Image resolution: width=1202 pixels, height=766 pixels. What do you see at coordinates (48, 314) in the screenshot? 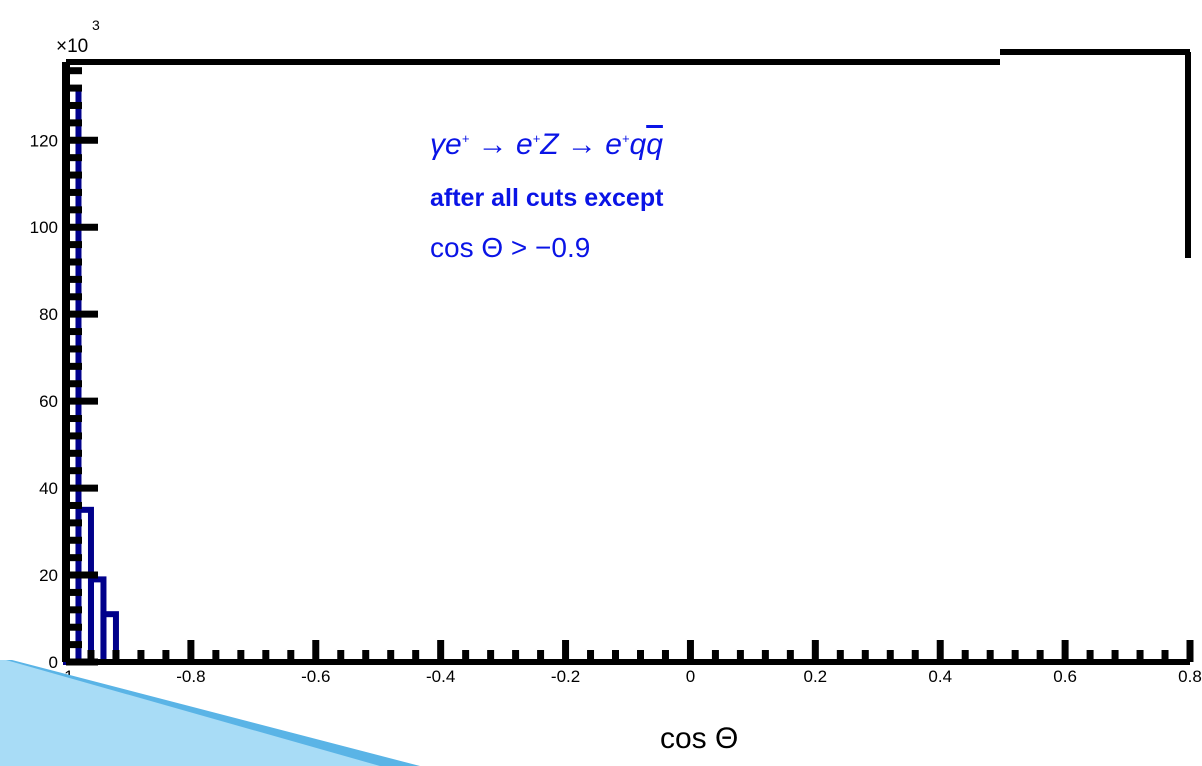
I see `y-tick-label: 80` at bounding box center [48, 314].